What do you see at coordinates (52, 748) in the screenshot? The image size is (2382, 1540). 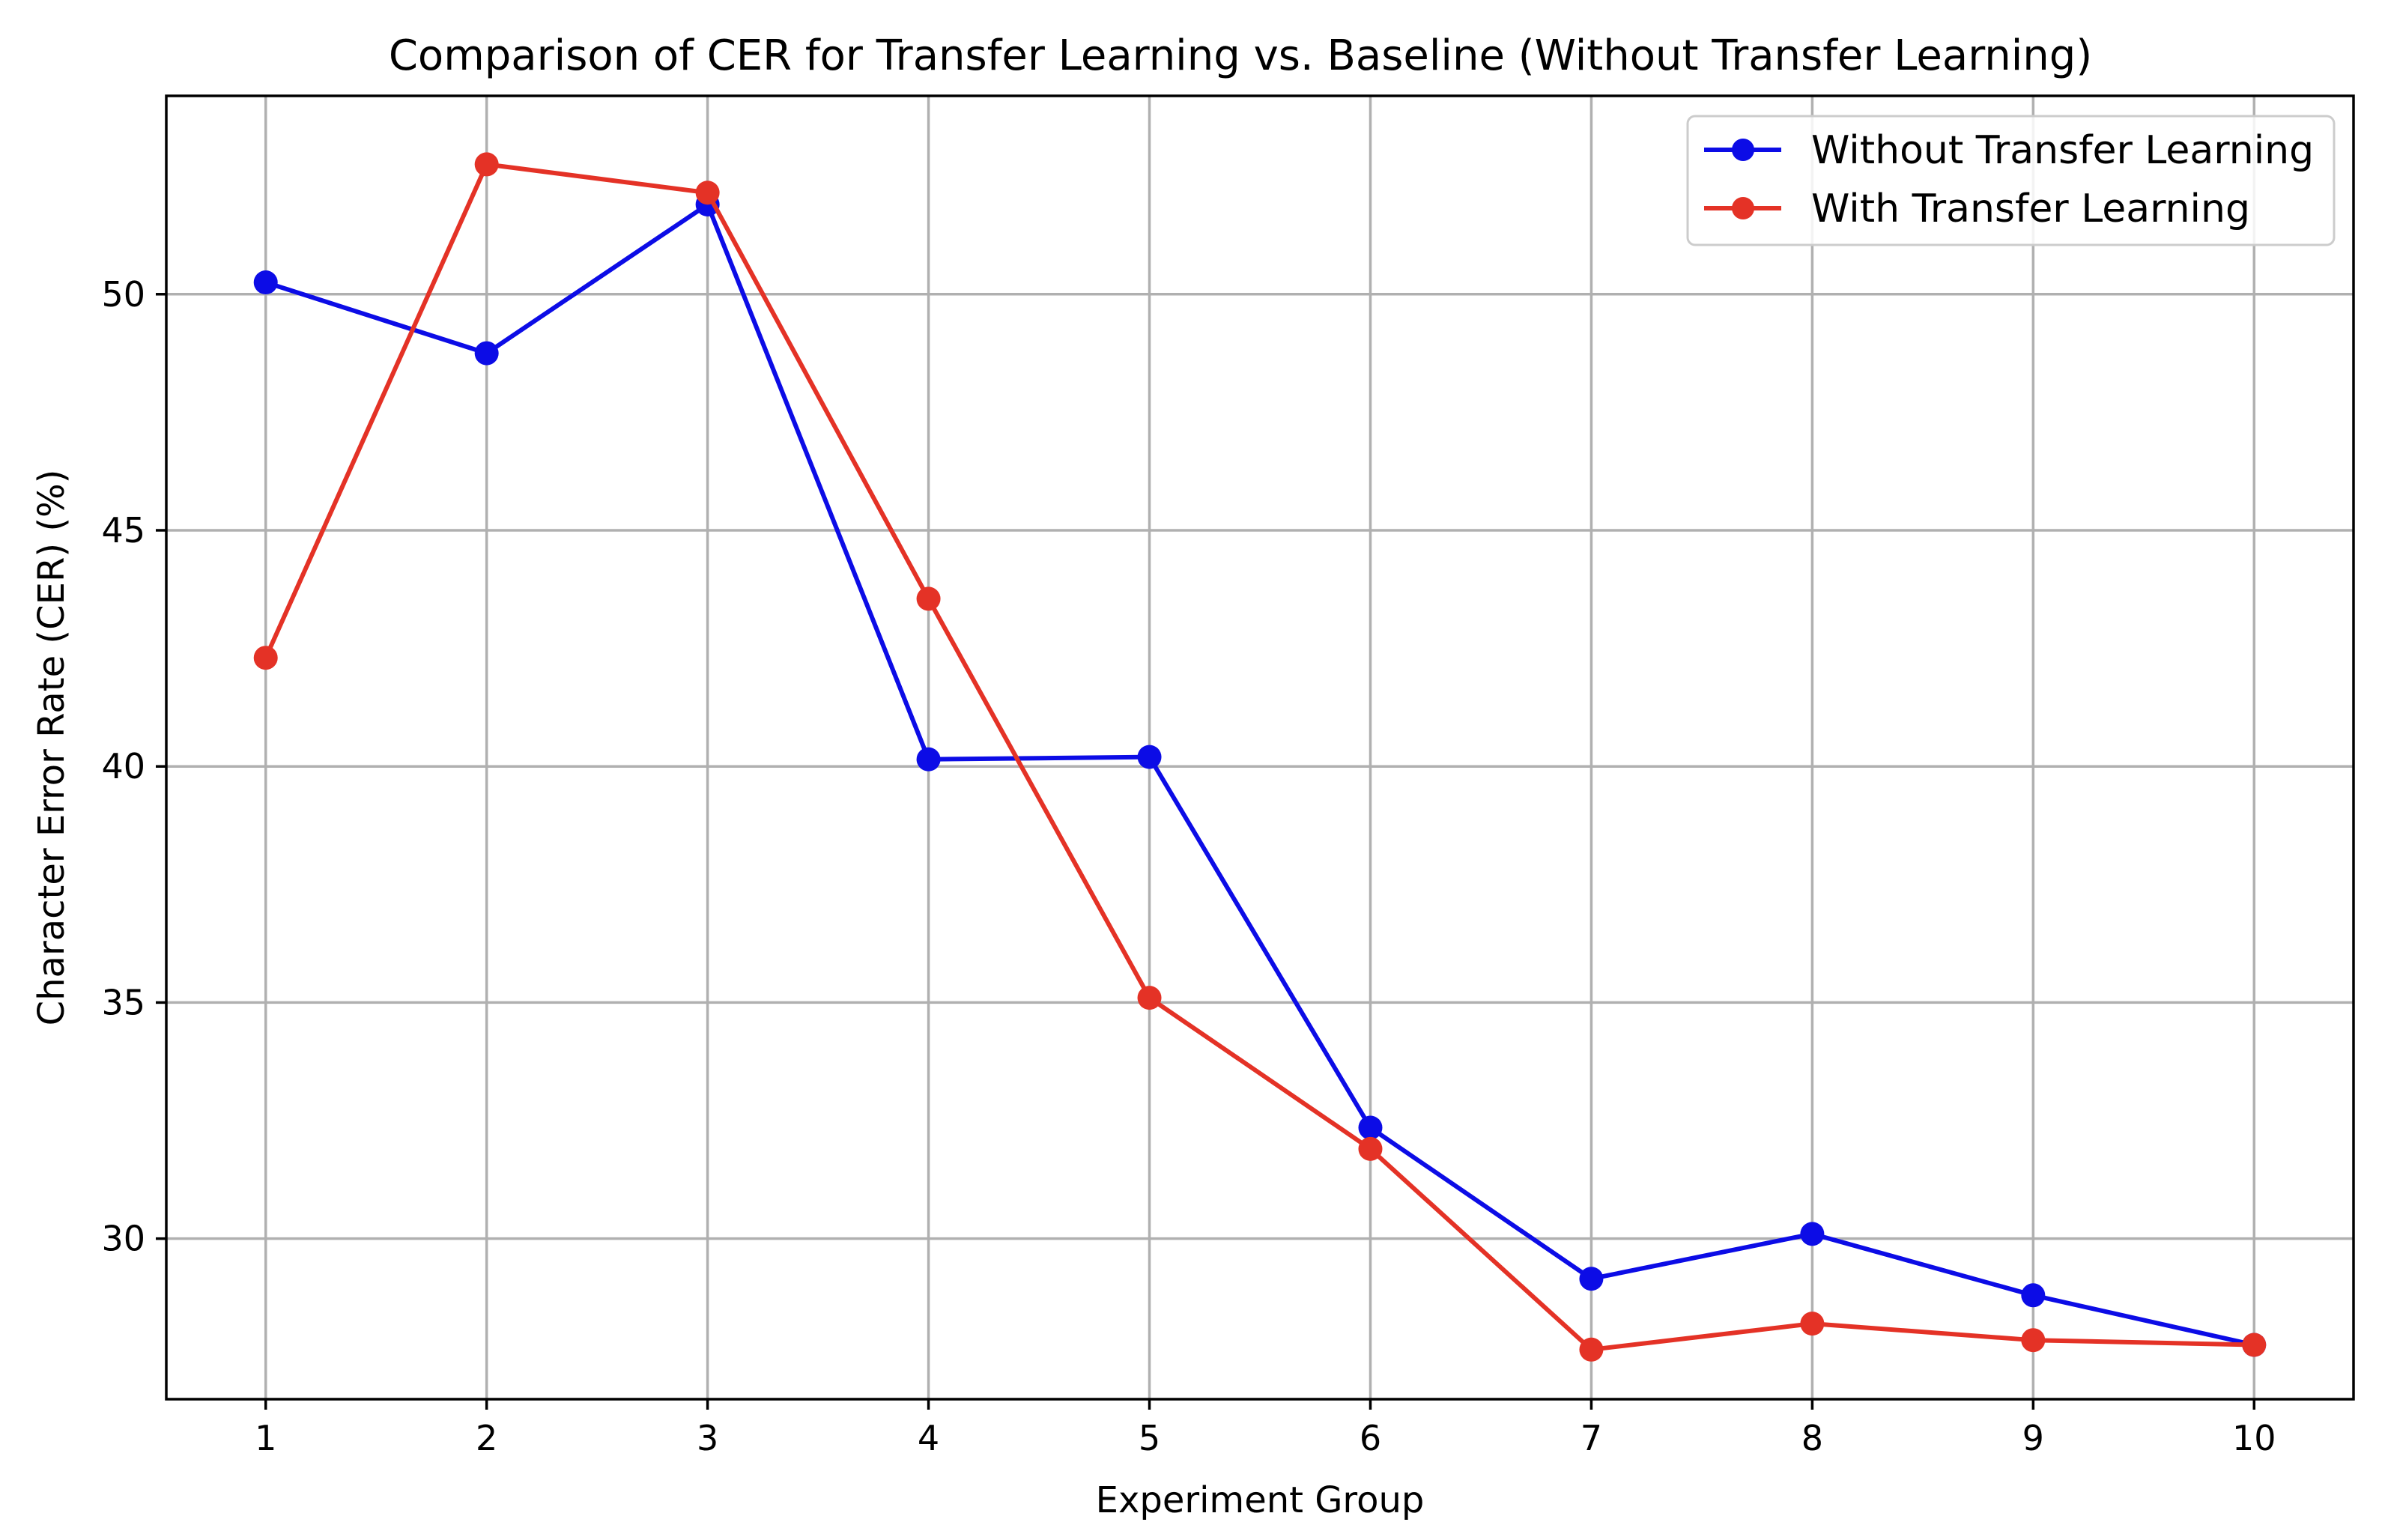 I see `y-axis-label: Character Error Rate (CER) (%)` at bounding box center [52, 748].